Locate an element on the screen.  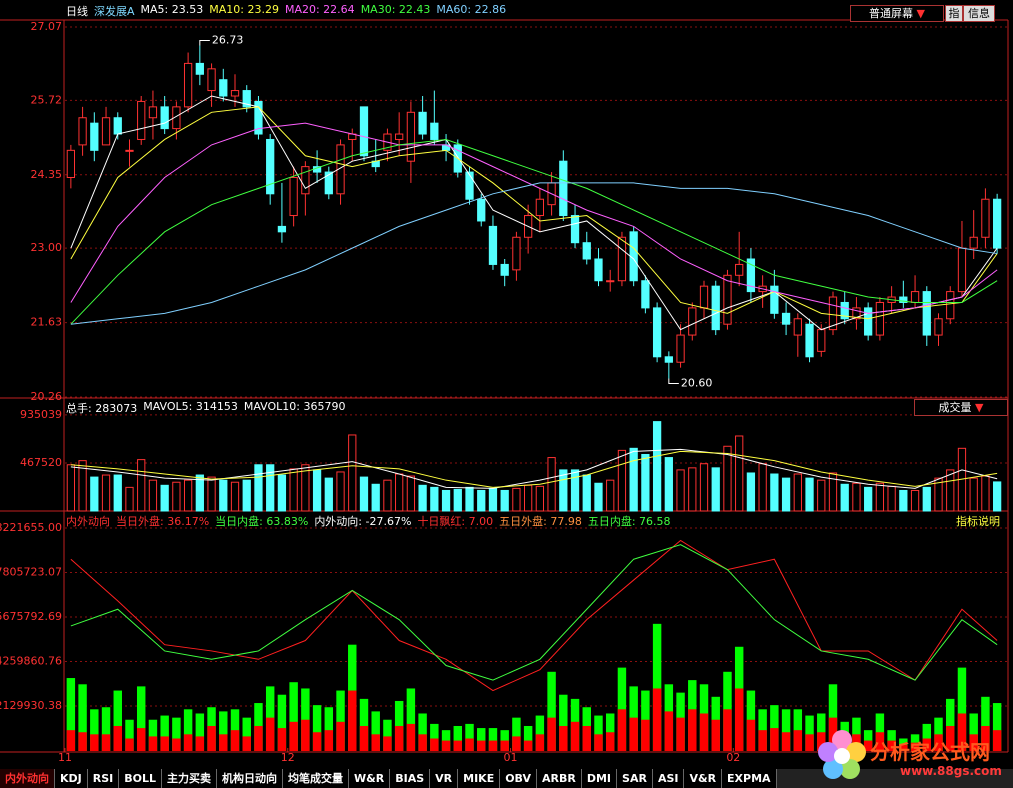
tab: SAR is located at coordinates (635, 778).